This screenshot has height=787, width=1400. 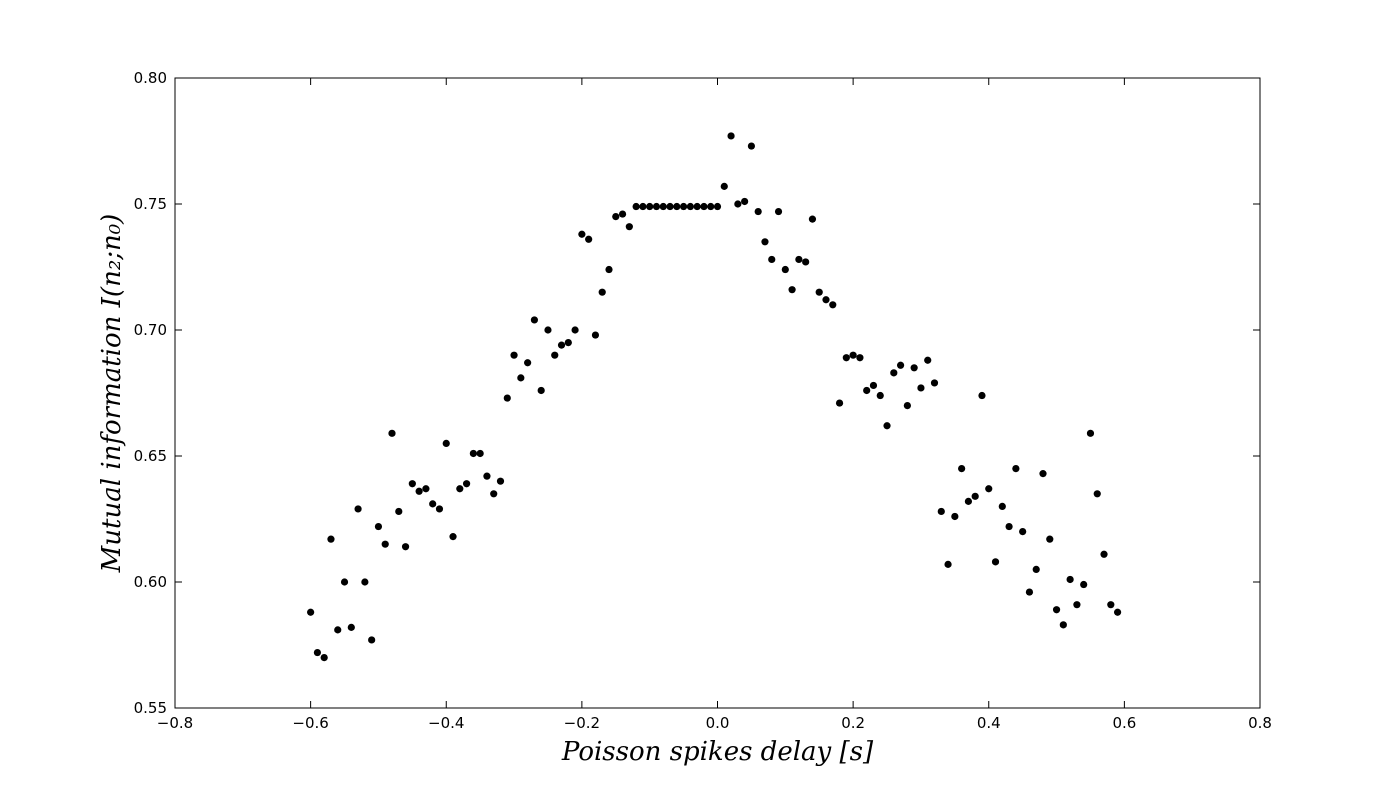 I want to click on y-tick-label-4: 0.75, so click(x=150, y=204).